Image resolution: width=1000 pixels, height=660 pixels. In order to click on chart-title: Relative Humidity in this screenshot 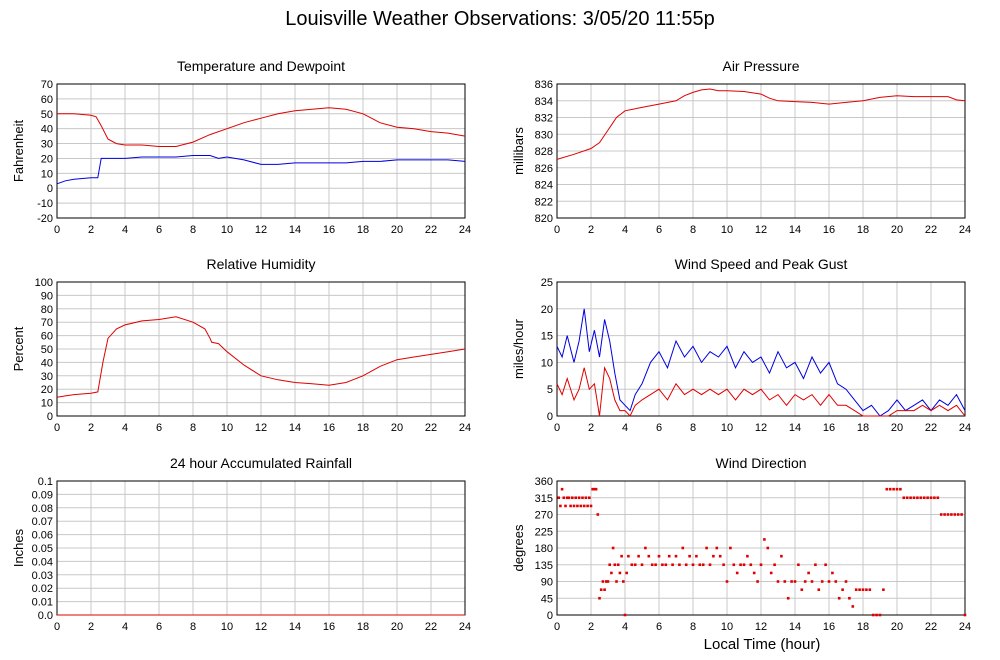, I will do `click(261, 264)`.